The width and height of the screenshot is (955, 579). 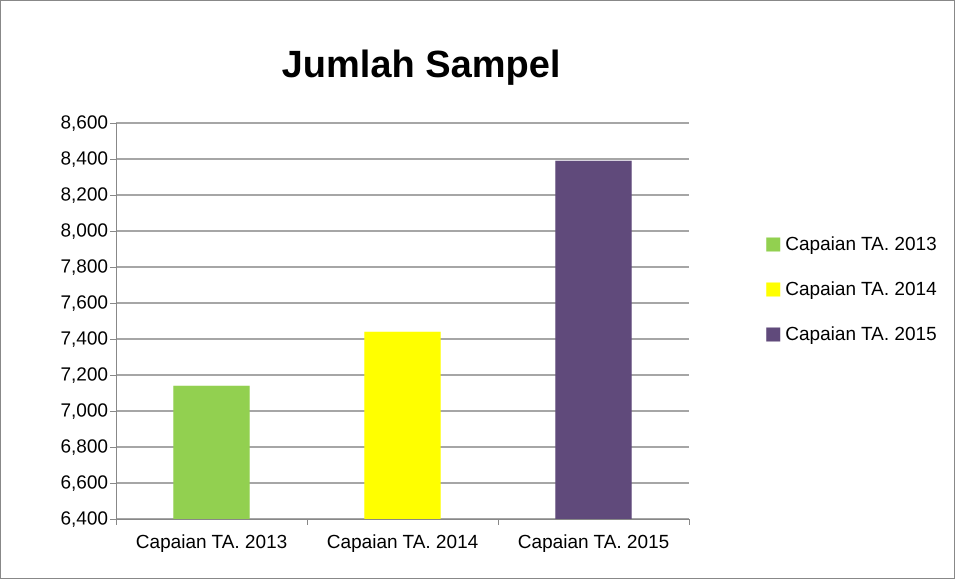 What do you see at coordinates (84, 483) in the screenshot?
I see `y-tick-label: 6,600` at bounding box center [84, 483].